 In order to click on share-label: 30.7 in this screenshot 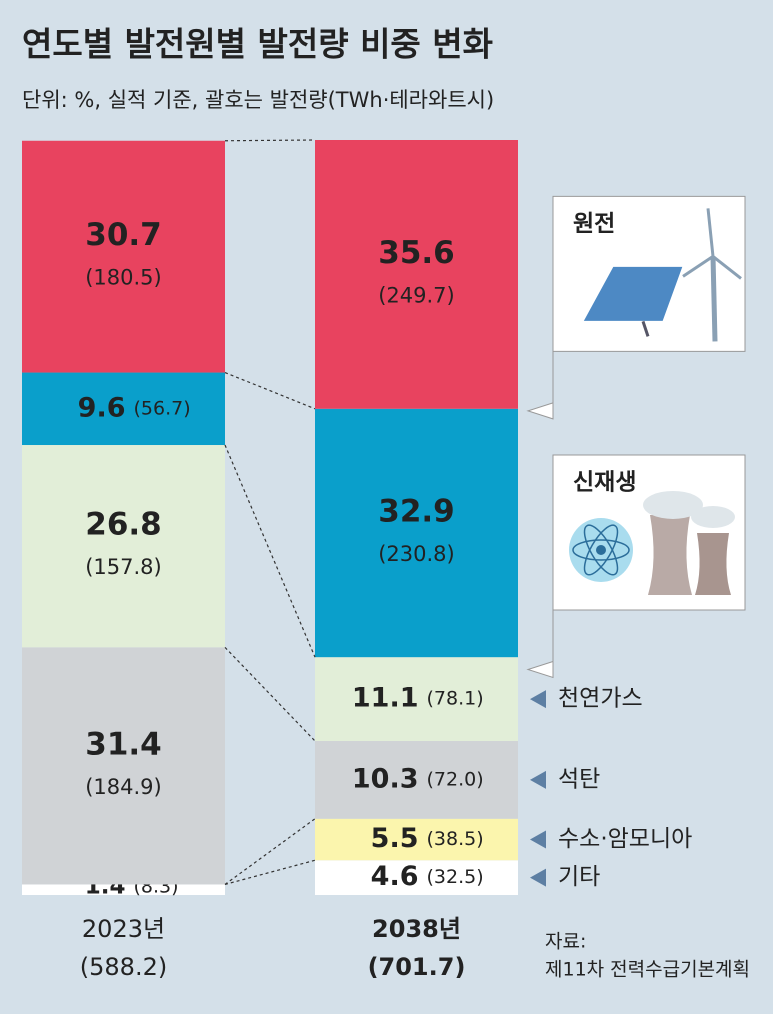, I will do `click(123, 235)`.